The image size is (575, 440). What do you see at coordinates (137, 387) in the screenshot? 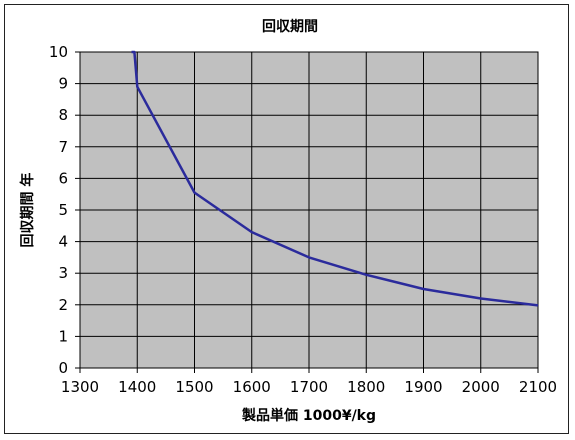
I see `x-tick-label: 1400` at bounding box center [137, 387].